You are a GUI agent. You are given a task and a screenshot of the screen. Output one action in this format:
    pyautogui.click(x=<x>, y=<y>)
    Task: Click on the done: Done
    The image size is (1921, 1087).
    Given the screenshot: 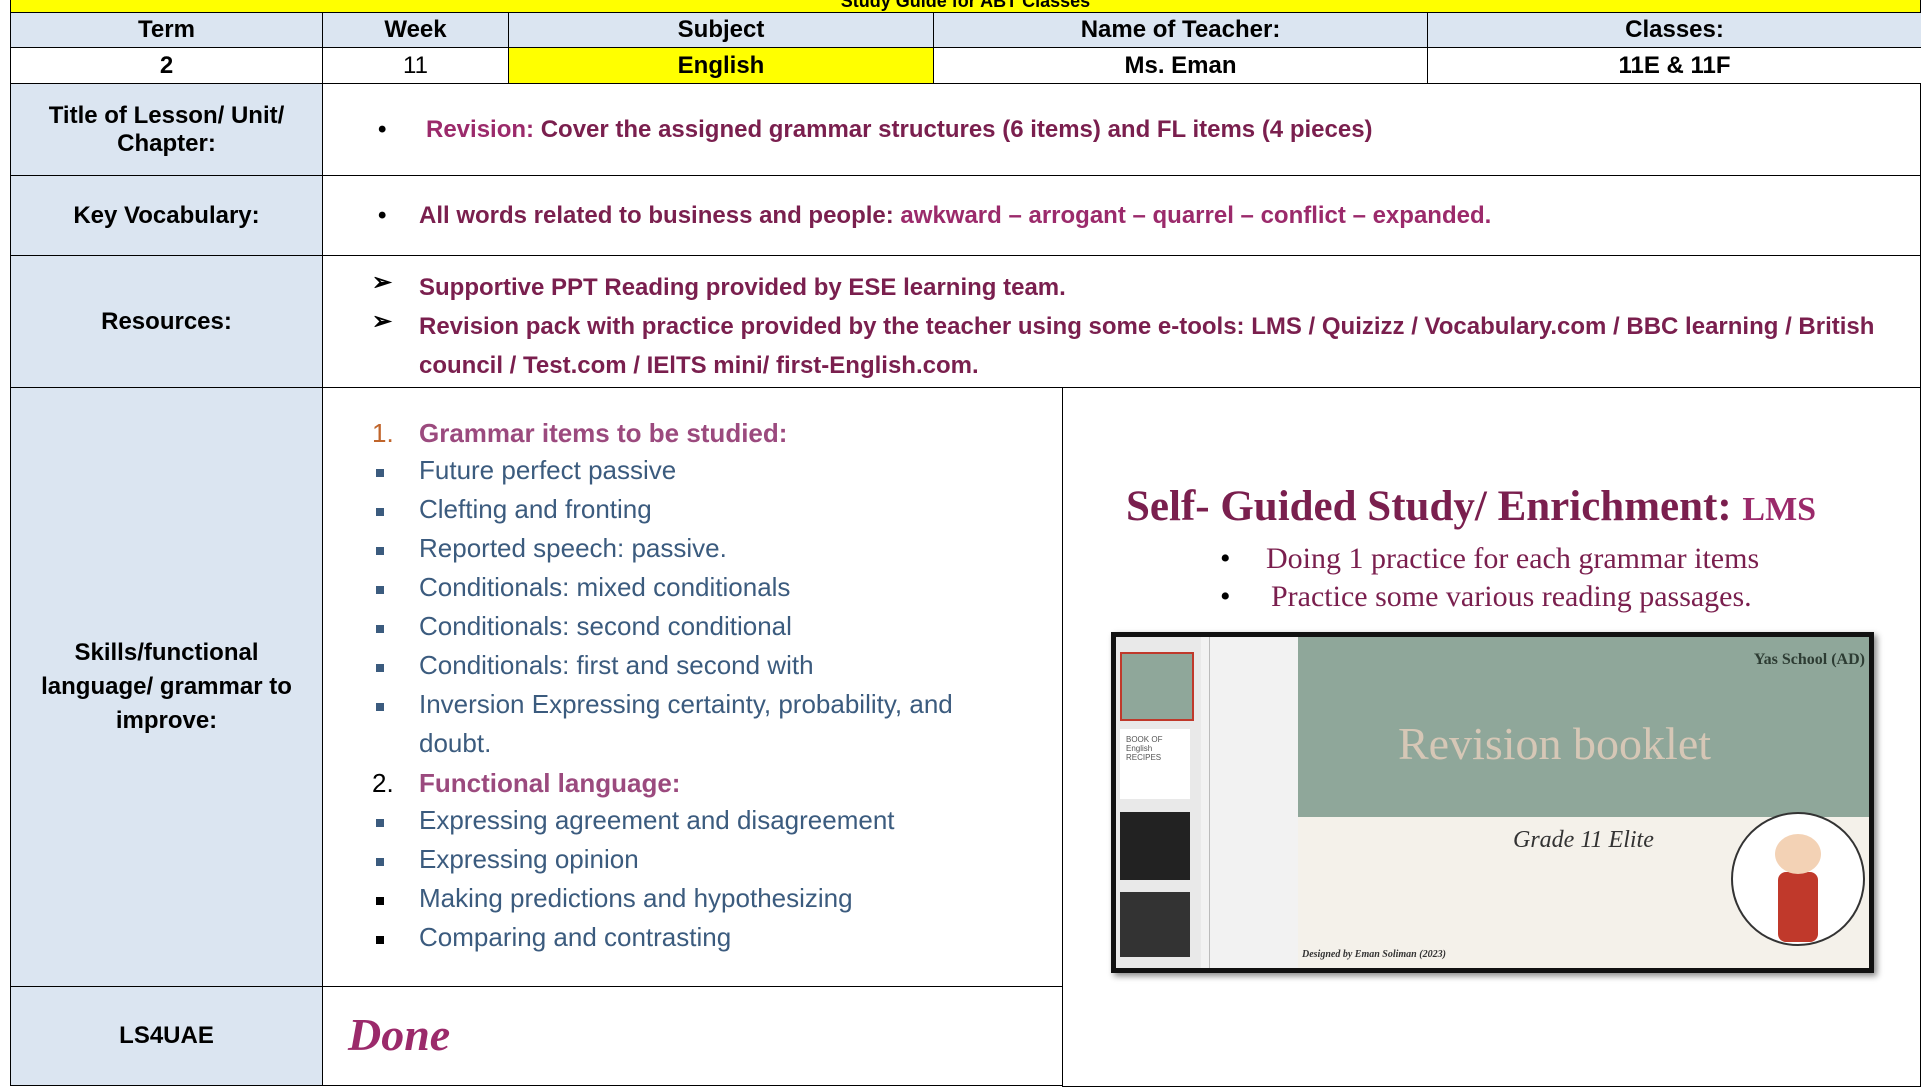 What is the action you would take?
    pyautogui.click(x=399, y=1034)
    